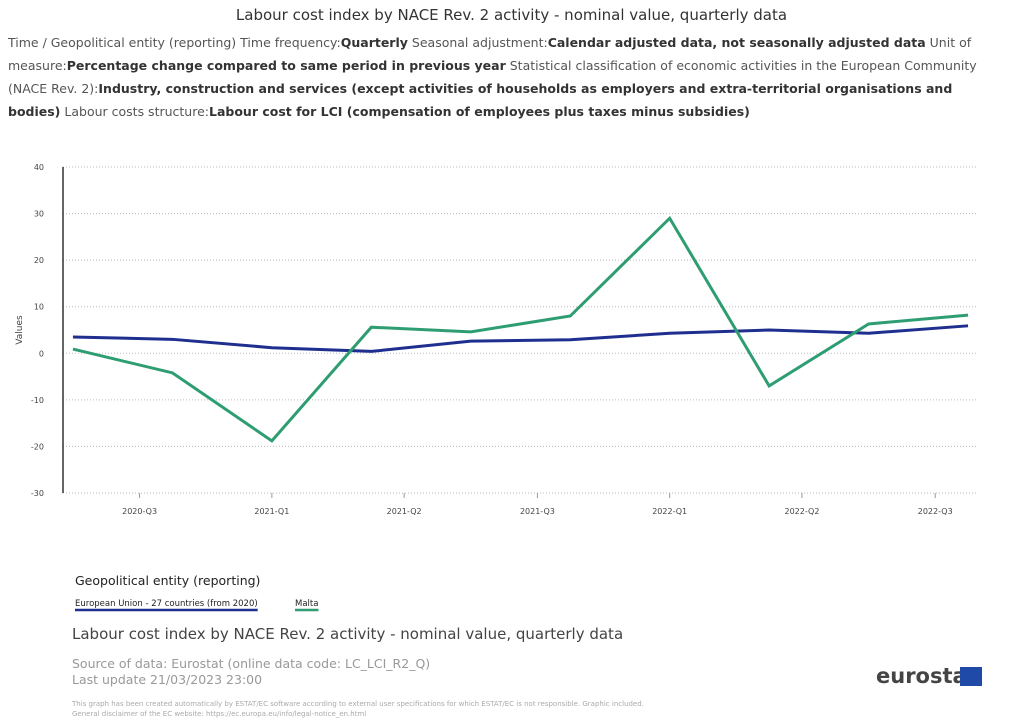 Image resolution: width=1023 pixels, height=722 pixels. I want to click on y-tick-label: 40, so click(39, 167).